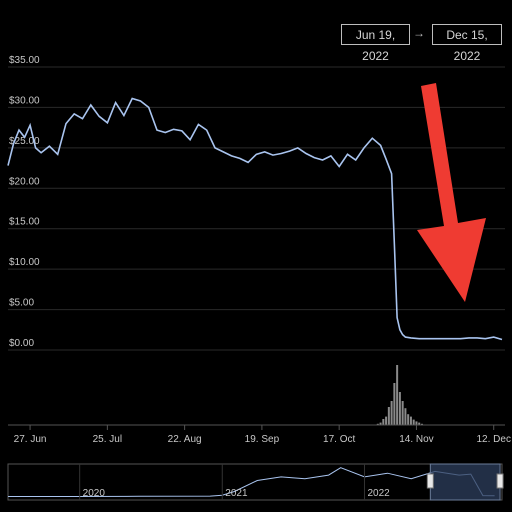 The image size is (512, 512). What do you see at coordinates (339, 439) in the screenshot?
I see `x-tick-label: 17. Oct` at bounding box center [339, 439].